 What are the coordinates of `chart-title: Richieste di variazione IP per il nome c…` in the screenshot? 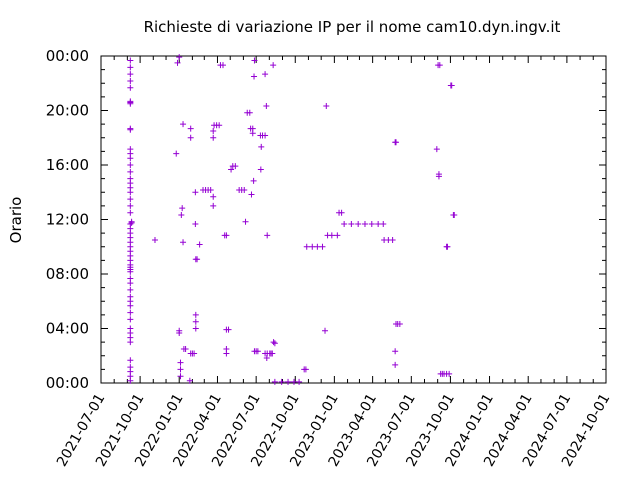 It's located at (352, 27).